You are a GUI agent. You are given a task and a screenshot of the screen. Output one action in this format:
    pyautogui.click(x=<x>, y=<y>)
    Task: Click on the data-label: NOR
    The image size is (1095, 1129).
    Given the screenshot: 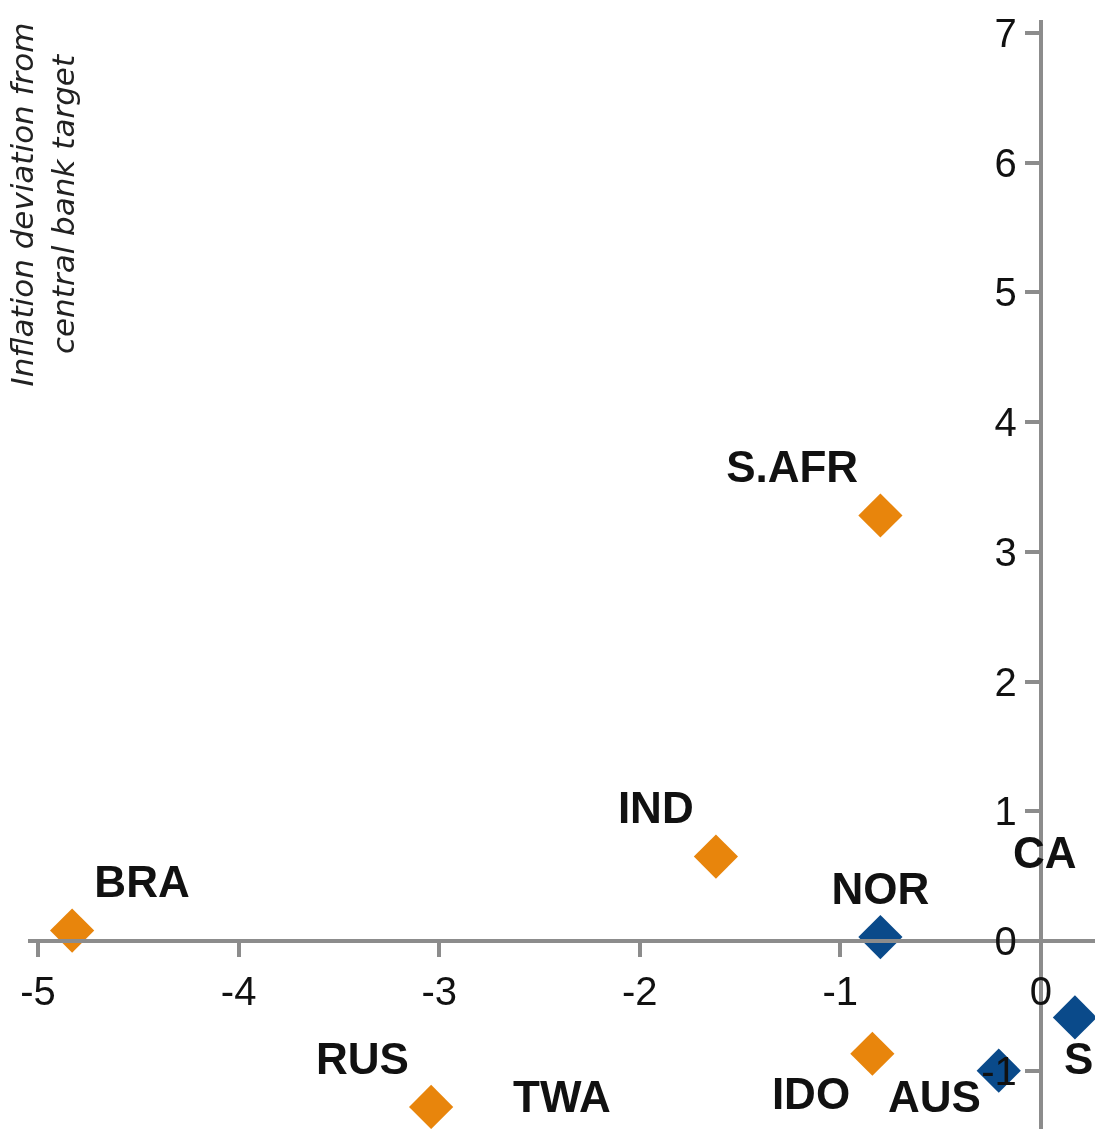 What is the action you would take?
    pyautogui.click(x=880, y=888)
    